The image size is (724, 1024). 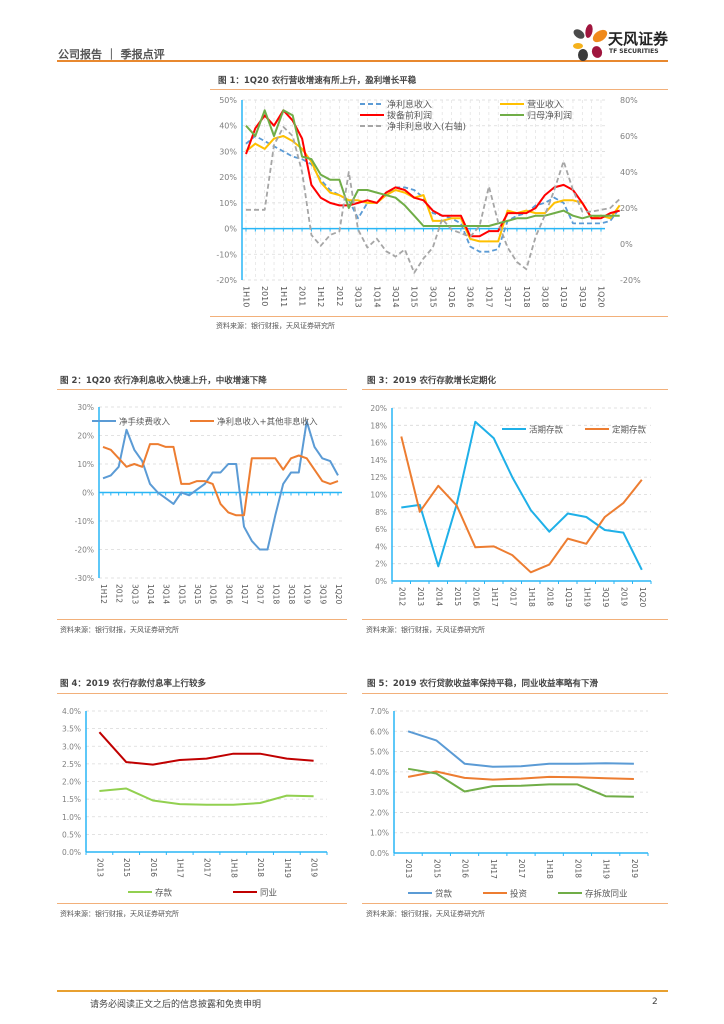 I want to click on y-tick-label: -10%, so click(x=84, y=521).